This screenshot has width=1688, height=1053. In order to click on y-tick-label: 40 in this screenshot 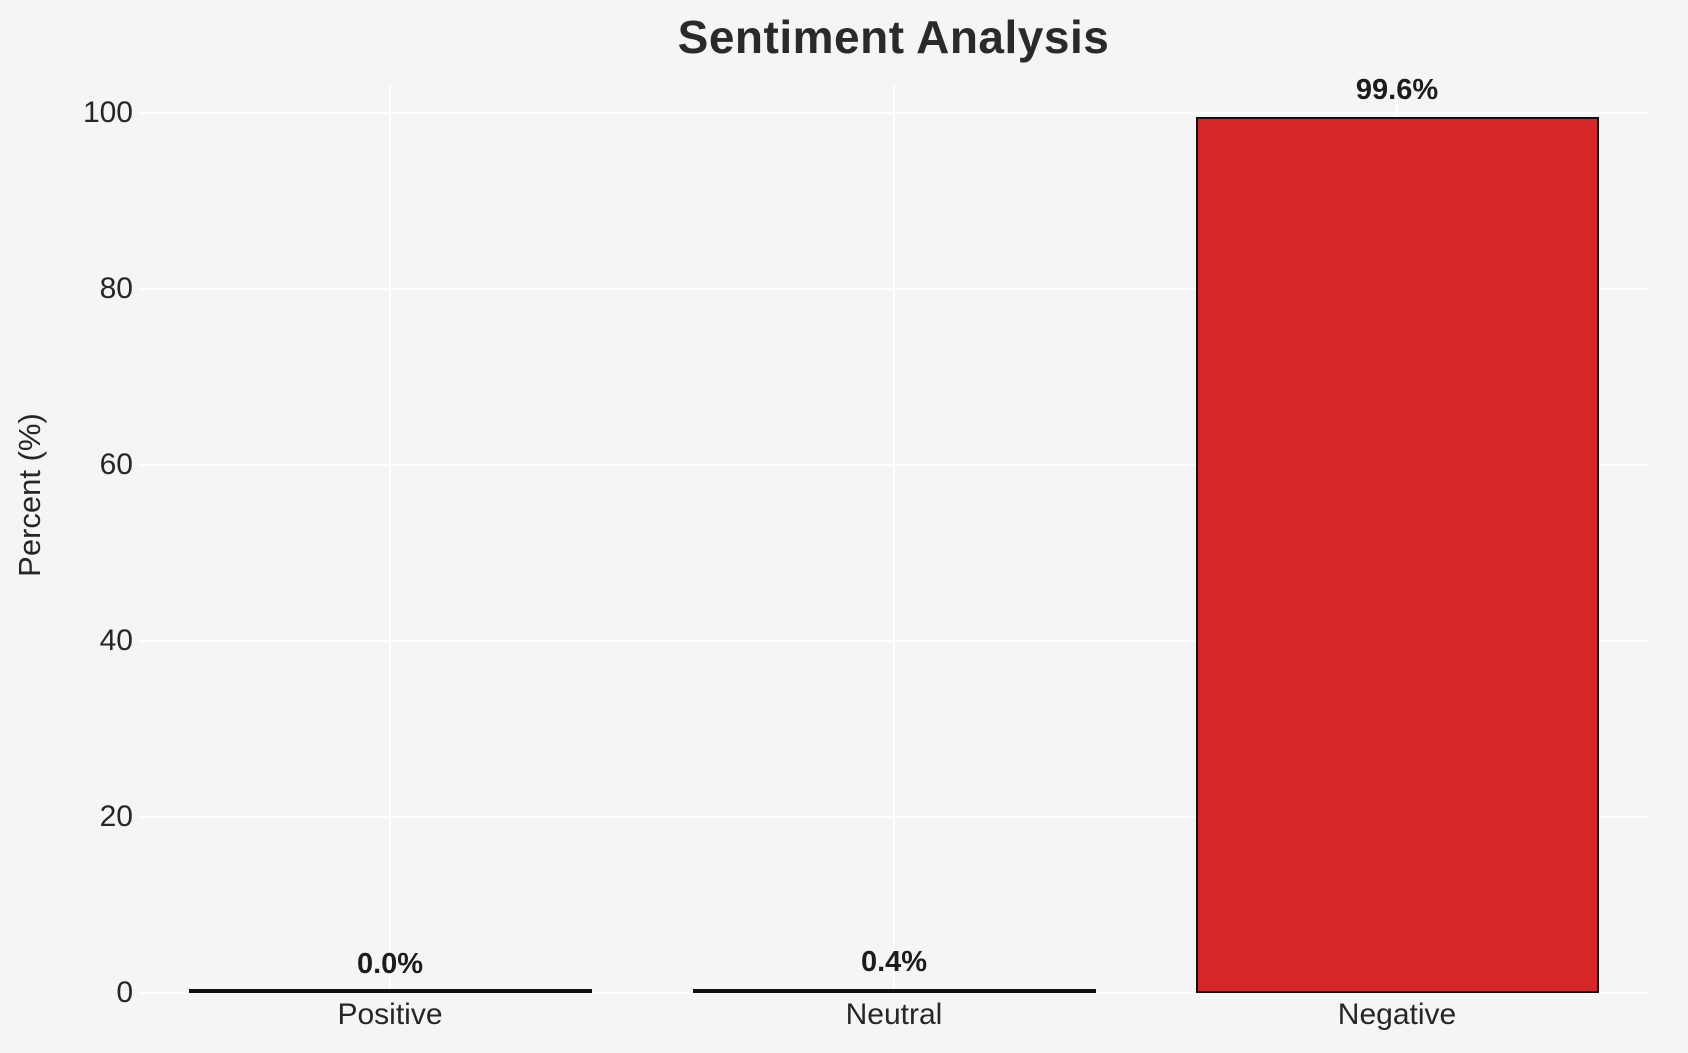, I will do `click(116, 641)`.